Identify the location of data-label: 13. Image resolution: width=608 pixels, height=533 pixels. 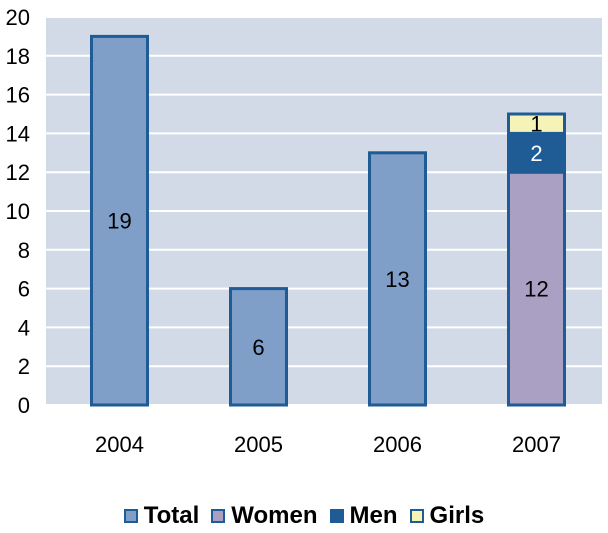
(397, 279).